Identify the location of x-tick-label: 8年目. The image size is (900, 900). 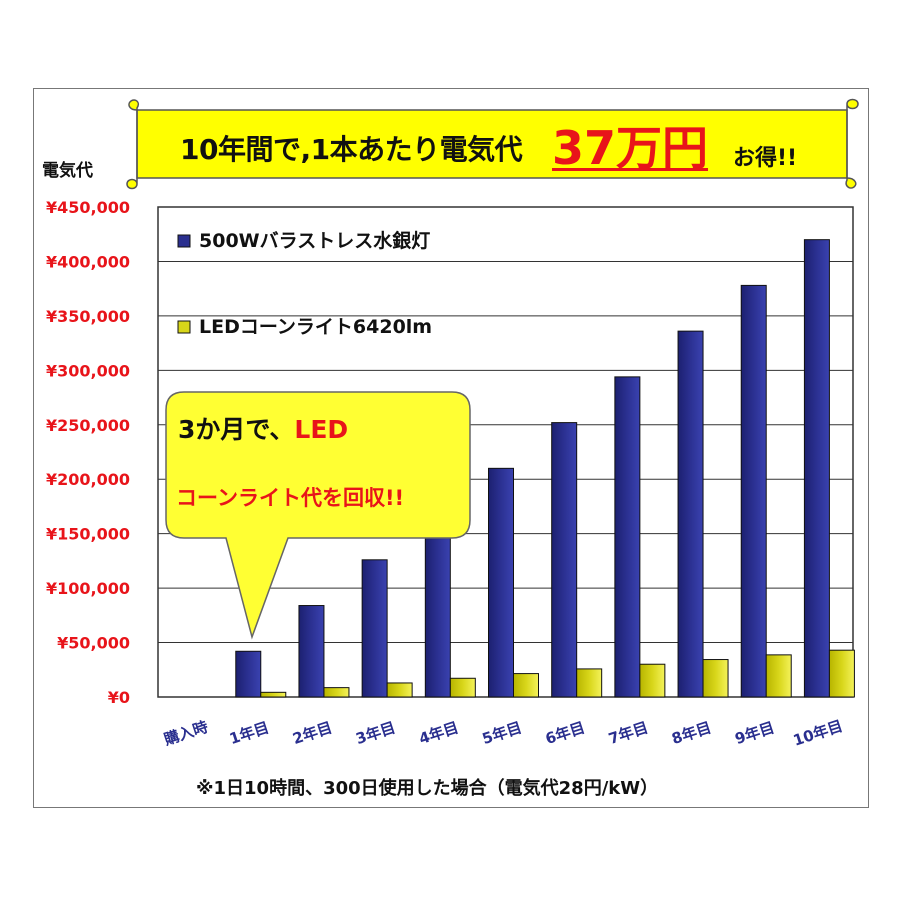
(691, 733).